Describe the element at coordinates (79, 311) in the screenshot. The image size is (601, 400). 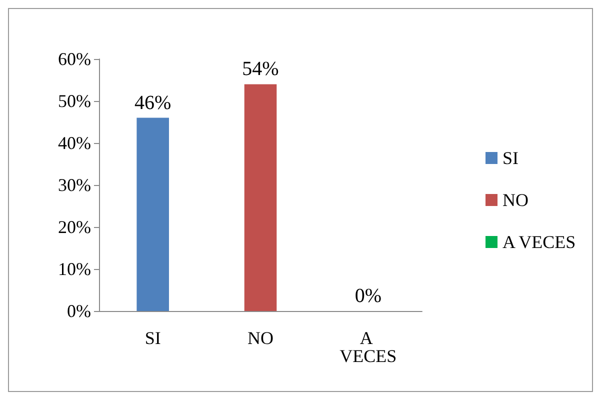
I see `y-tick-label: 0%` at that location.